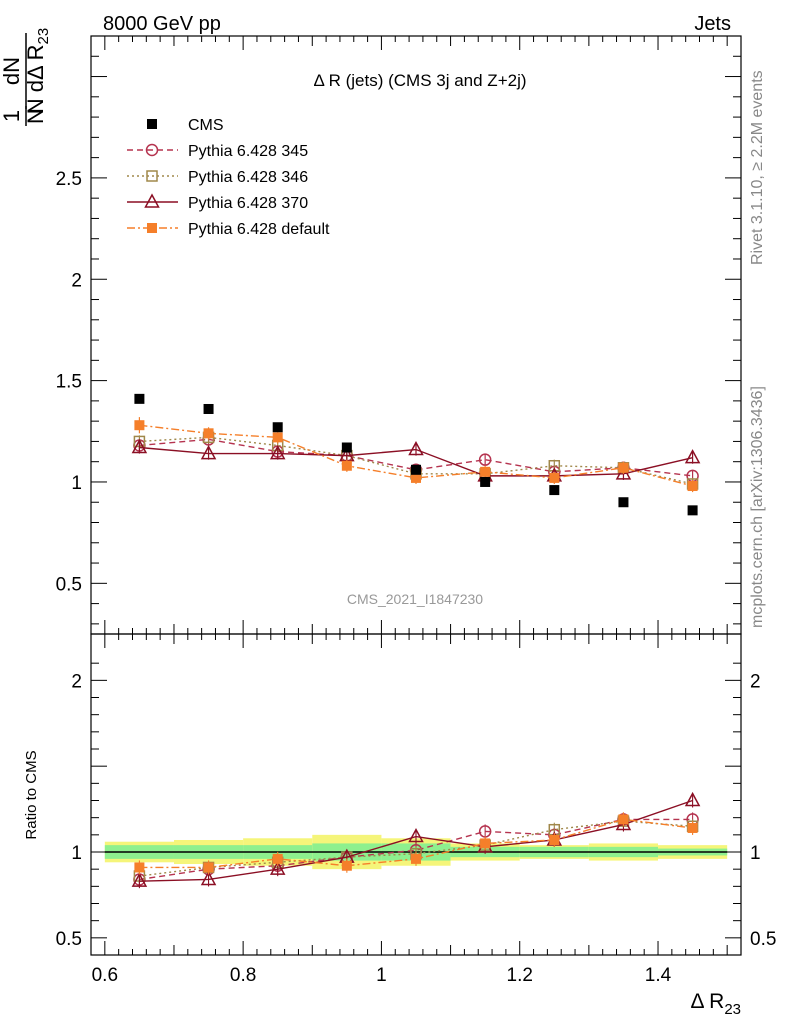  What do you see at coordinates (76, 681) in the screenshot?
I see `ratio-y-tick-label: 2` at bounding box center [76, 681].